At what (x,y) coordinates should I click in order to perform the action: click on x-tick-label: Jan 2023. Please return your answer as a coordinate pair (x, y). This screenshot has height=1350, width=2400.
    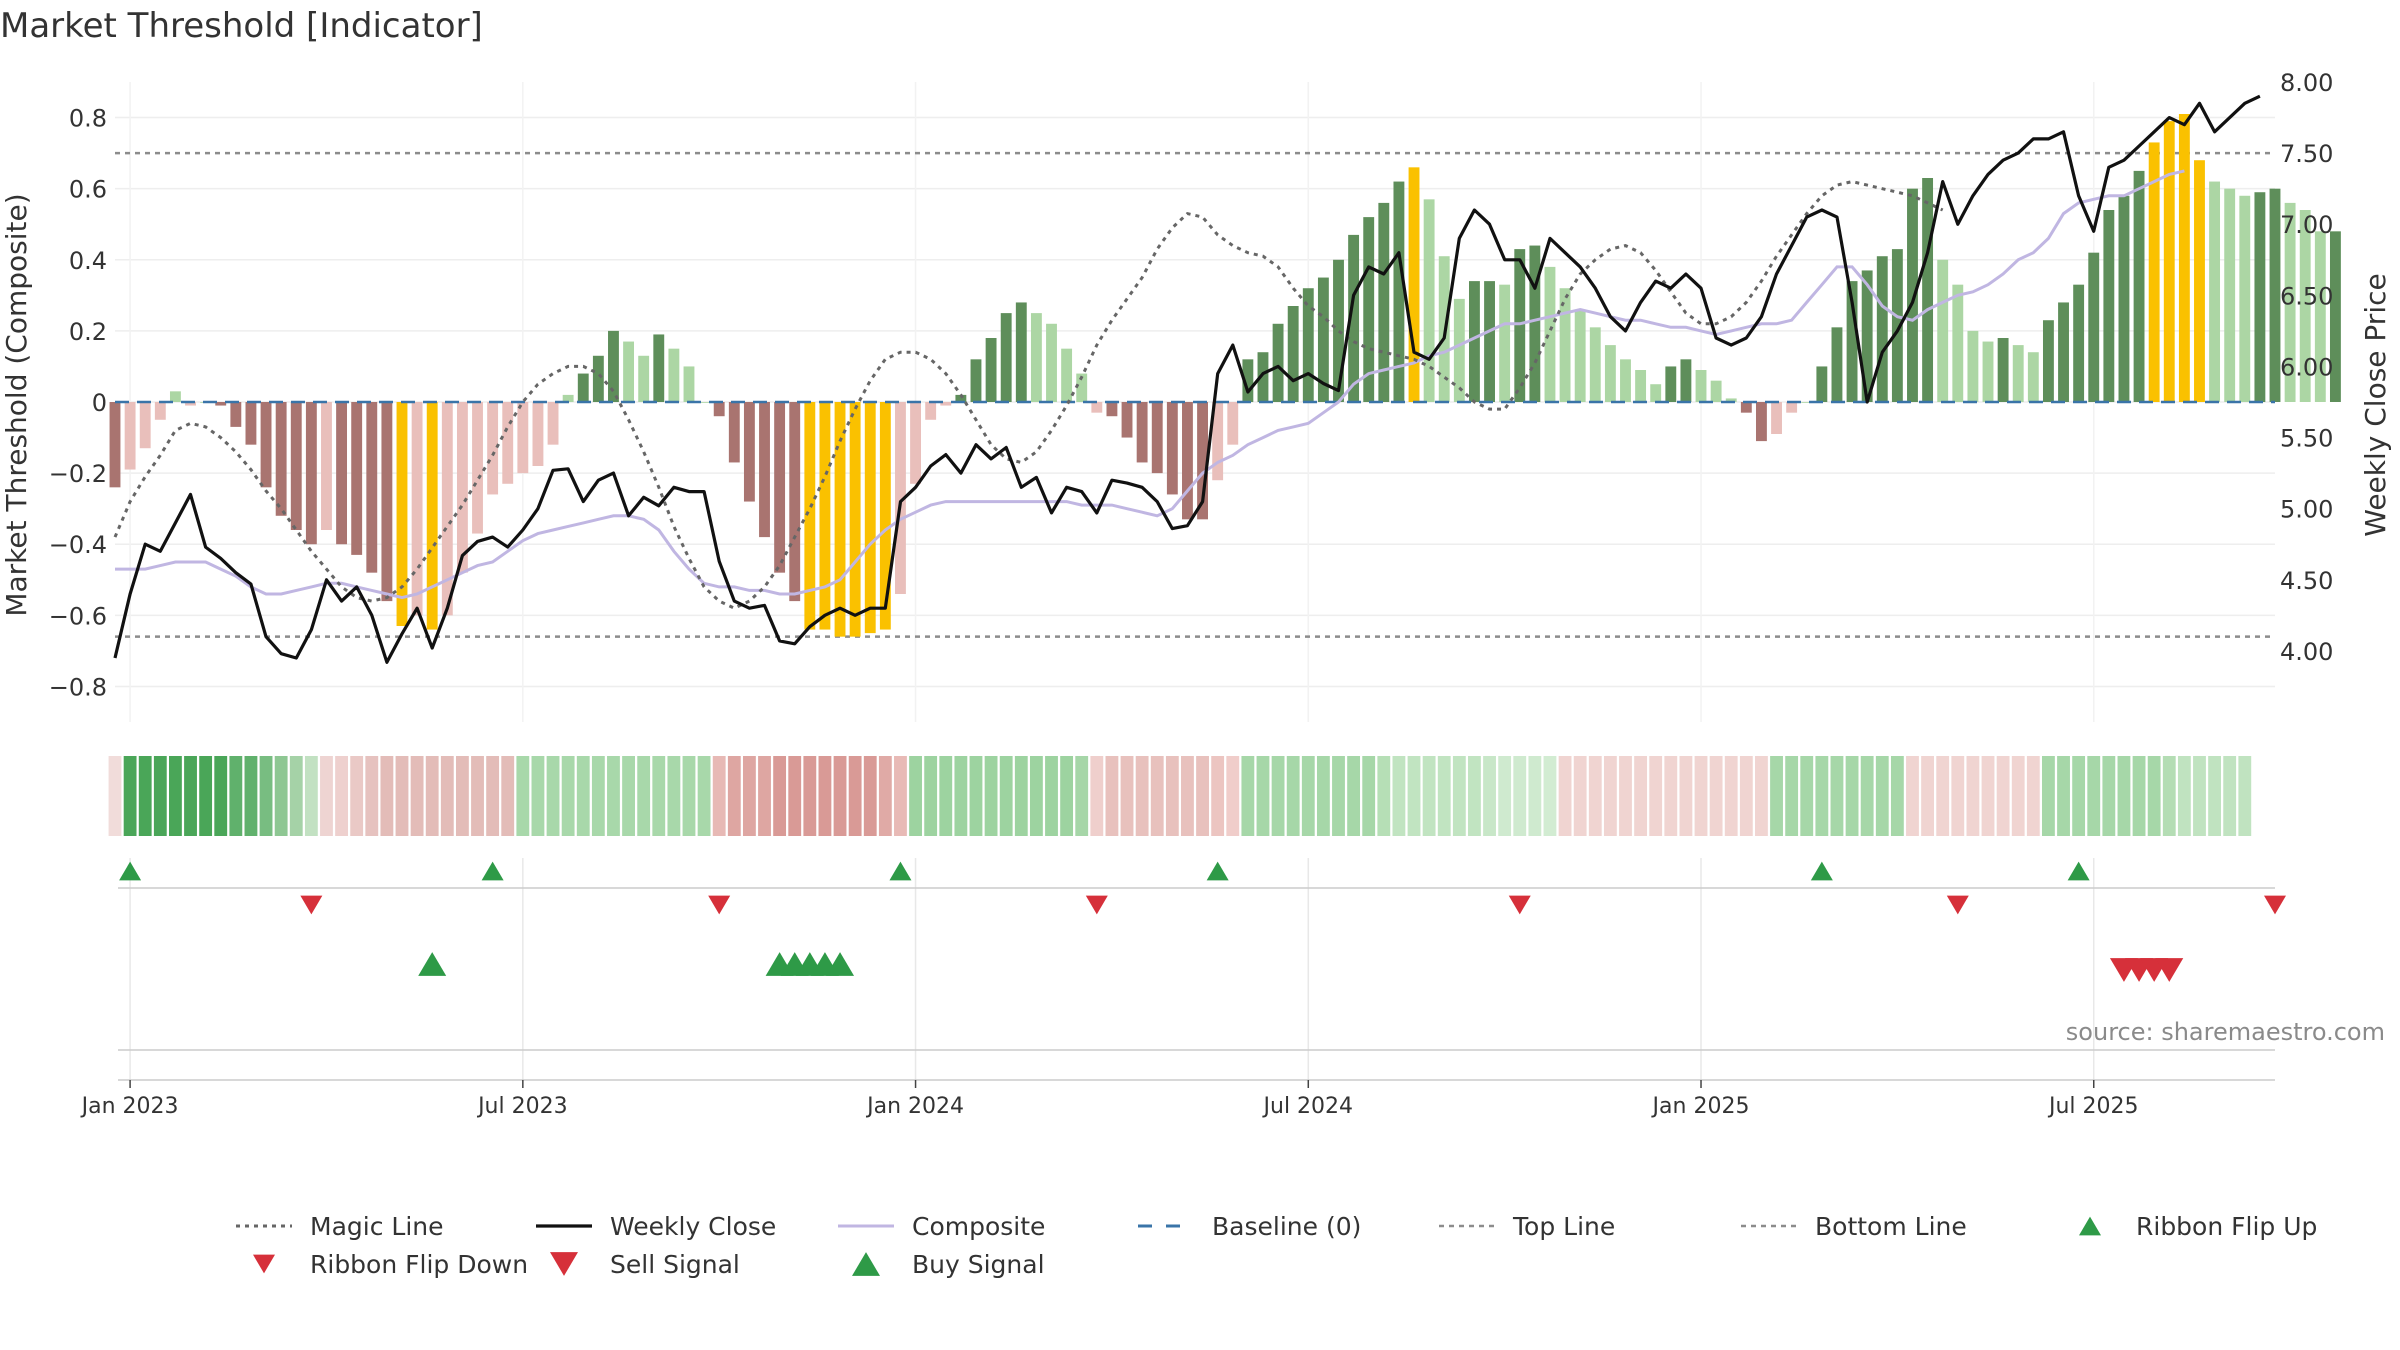
    Looking at the image, I should click on (129, 1106).